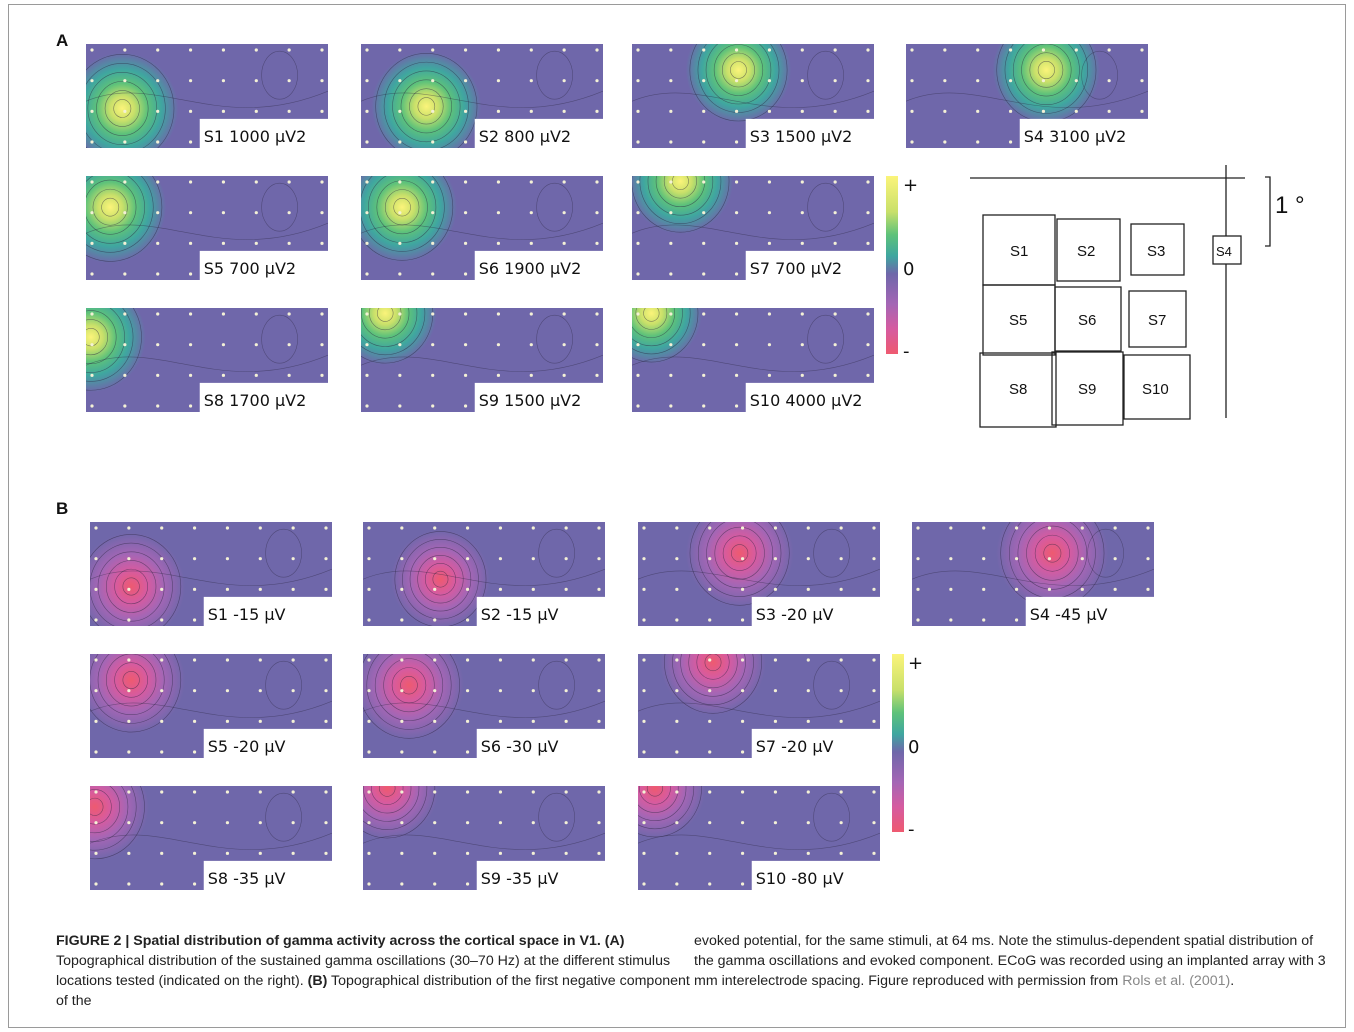  I want to click on stim-label-s3: S3, so click(1156, 251).